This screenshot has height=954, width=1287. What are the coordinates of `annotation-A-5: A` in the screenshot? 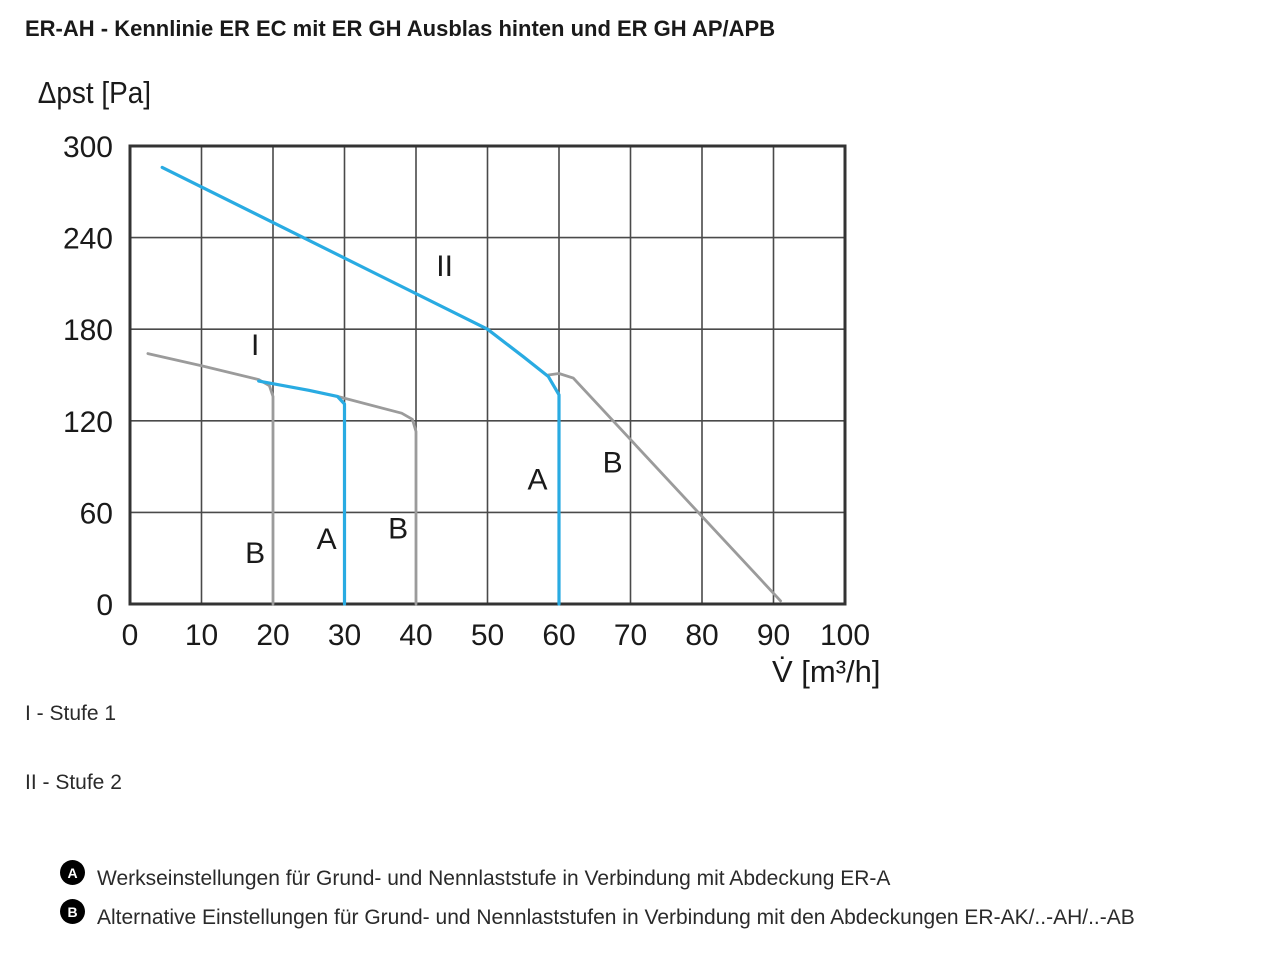 It's located at (538, 480).